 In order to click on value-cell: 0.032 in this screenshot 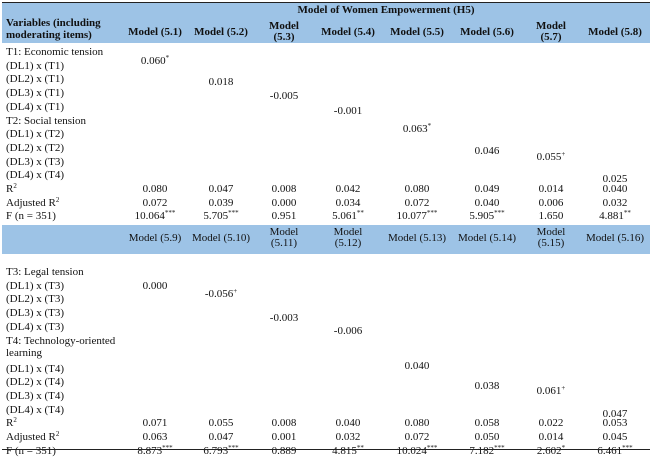, I will do `click(615, 202)`.